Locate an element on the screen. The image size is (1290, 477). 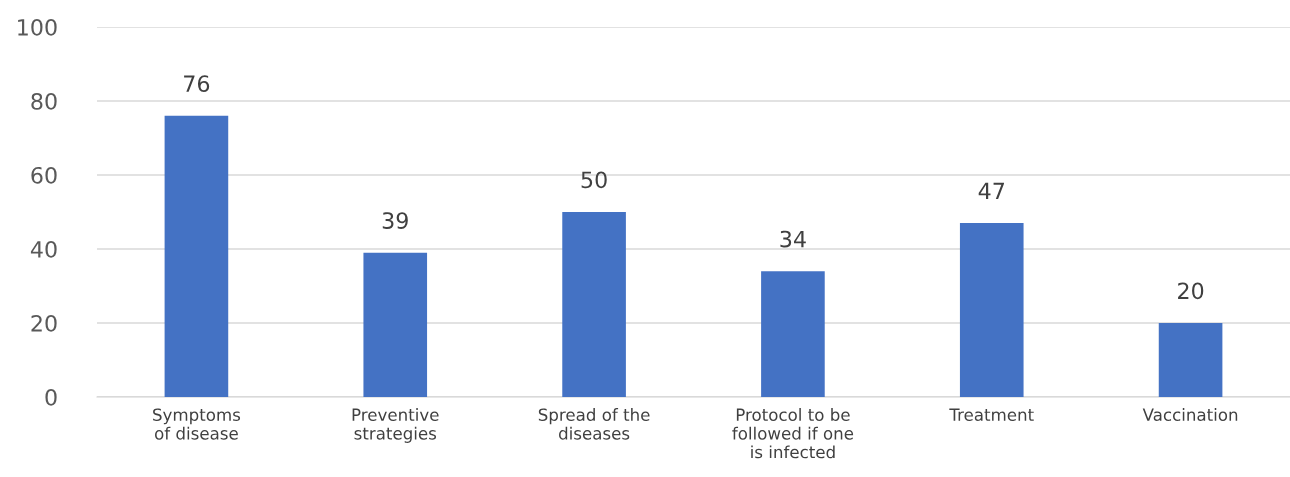
data-label: 39 is located at coordinates (395, 220).